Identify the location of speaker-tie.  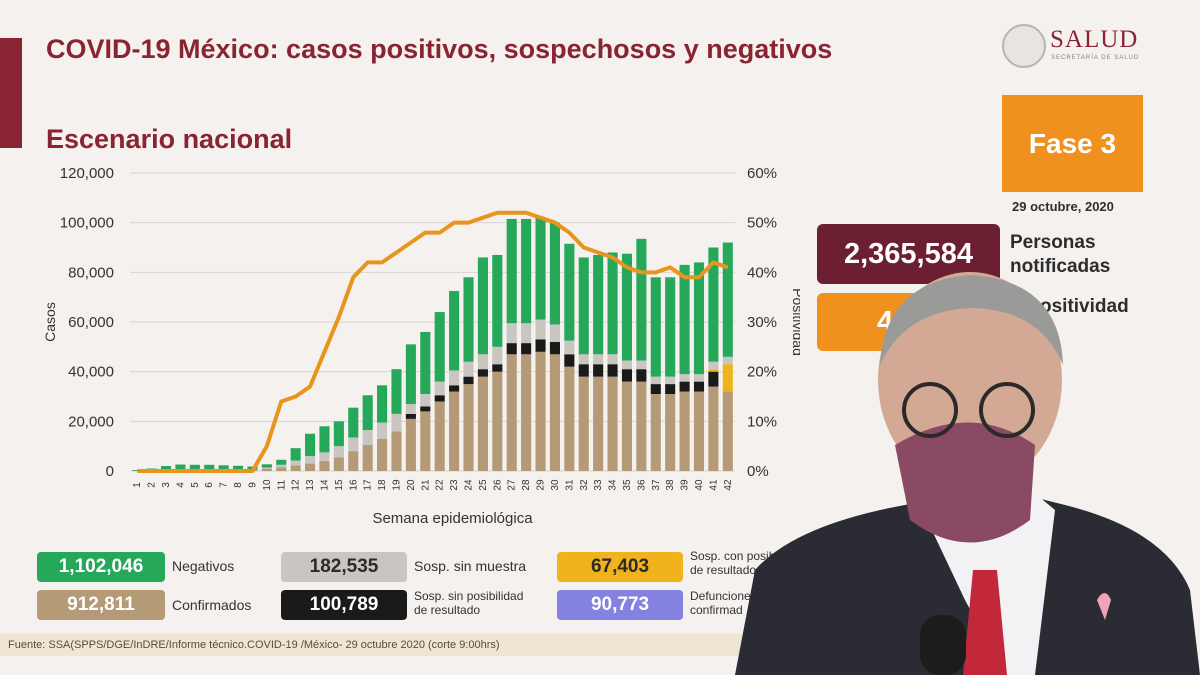
(985, 622).